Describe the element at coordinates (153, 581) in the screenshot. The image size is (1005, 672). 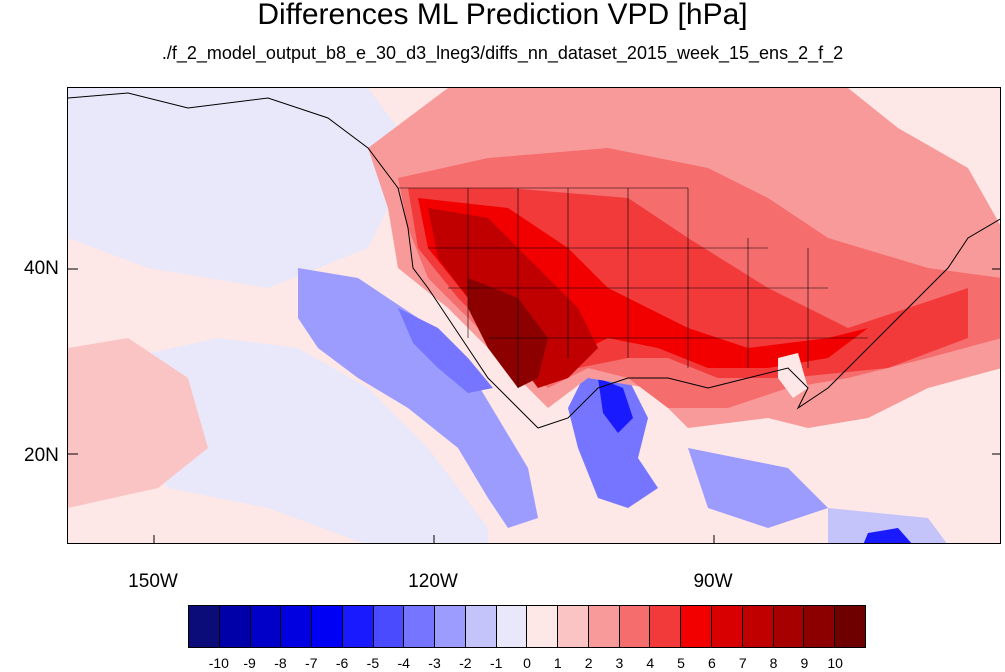
I see `lon-label-150w: 150W` at that location.